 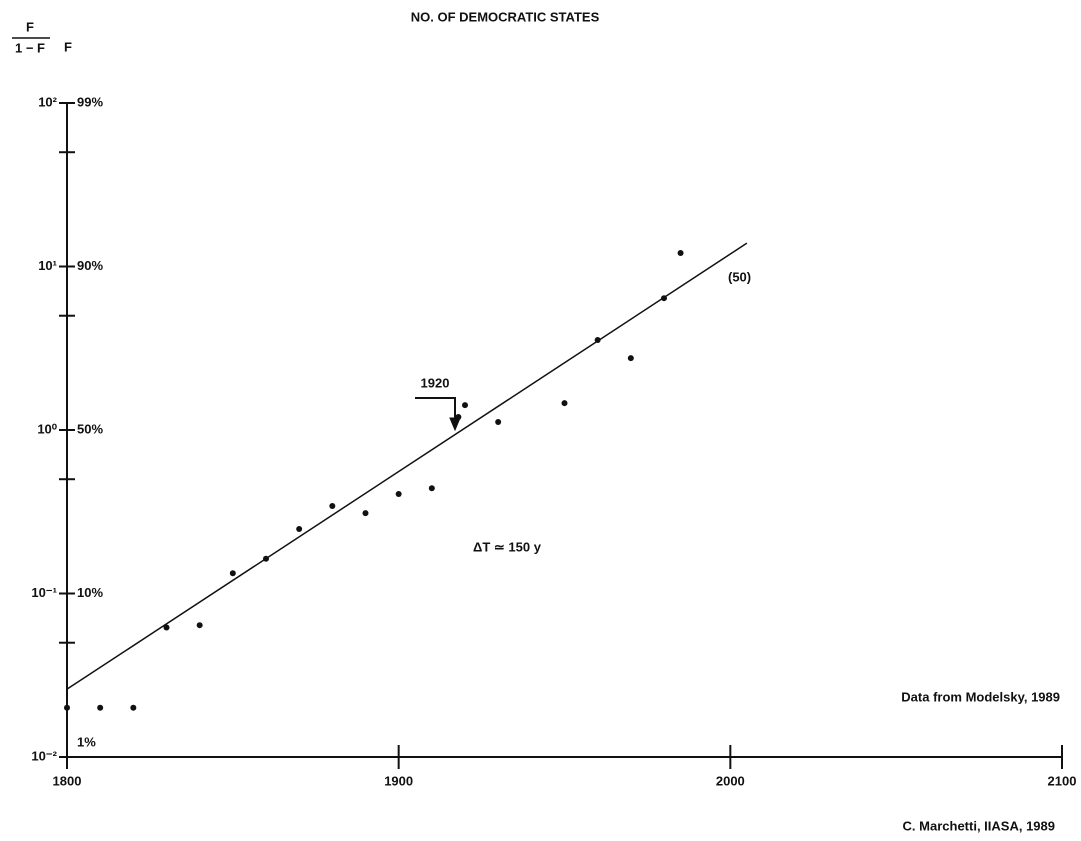 What do you see at coordinates (47, 101) in the screenshot?
I see `y-tick-label: 10²` at bounding box center [47, 101].